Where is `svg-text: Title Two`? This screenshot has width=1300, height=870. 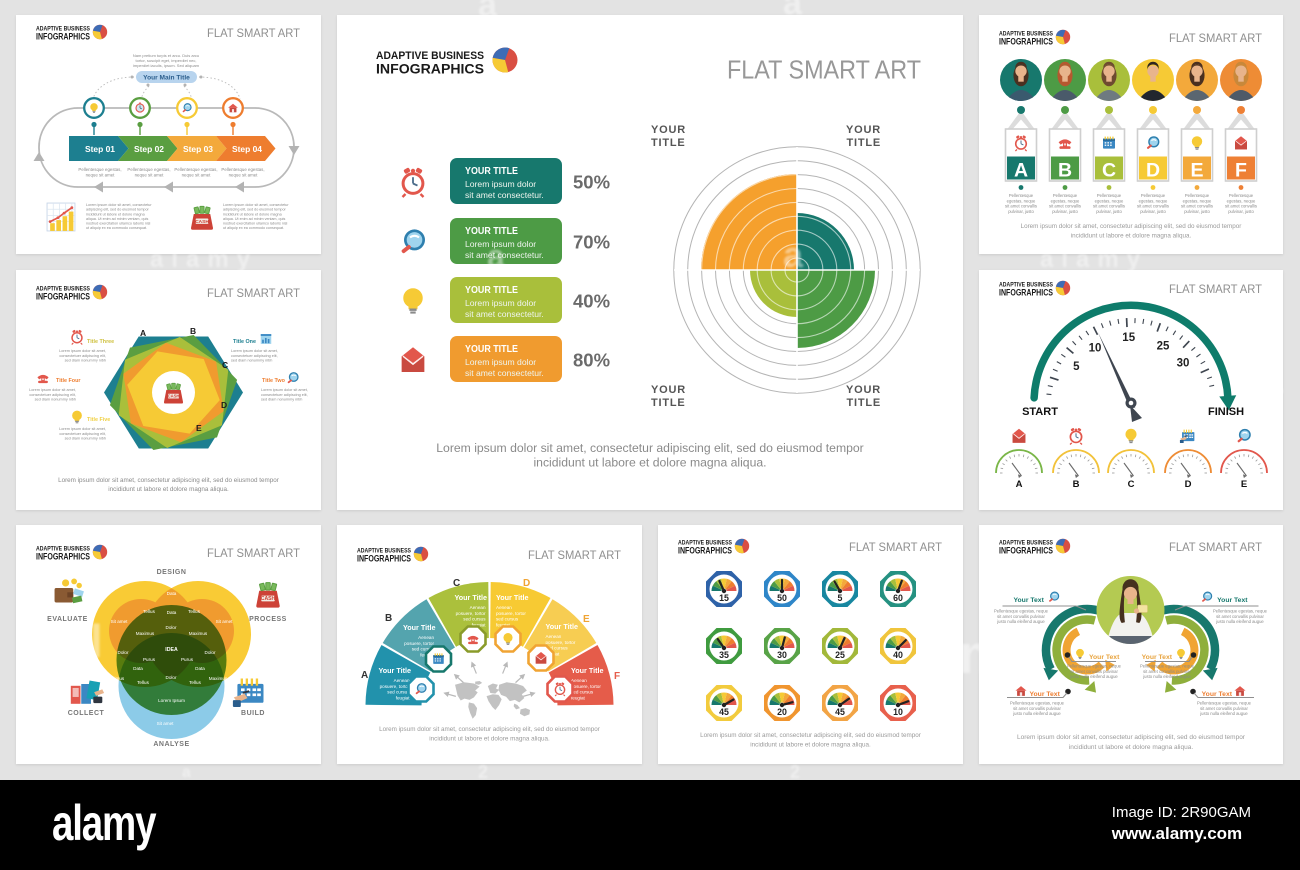 svg-text: Title Two is located at coordinates (274, 381).